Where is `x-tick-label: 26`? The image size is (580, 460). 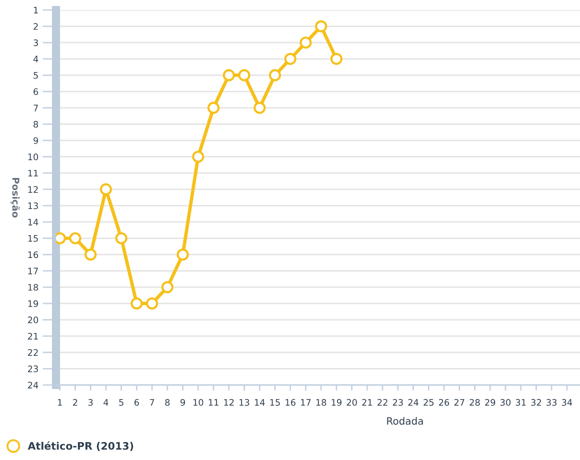
x-tick-label: 26 is located at coordinates (444, 402).